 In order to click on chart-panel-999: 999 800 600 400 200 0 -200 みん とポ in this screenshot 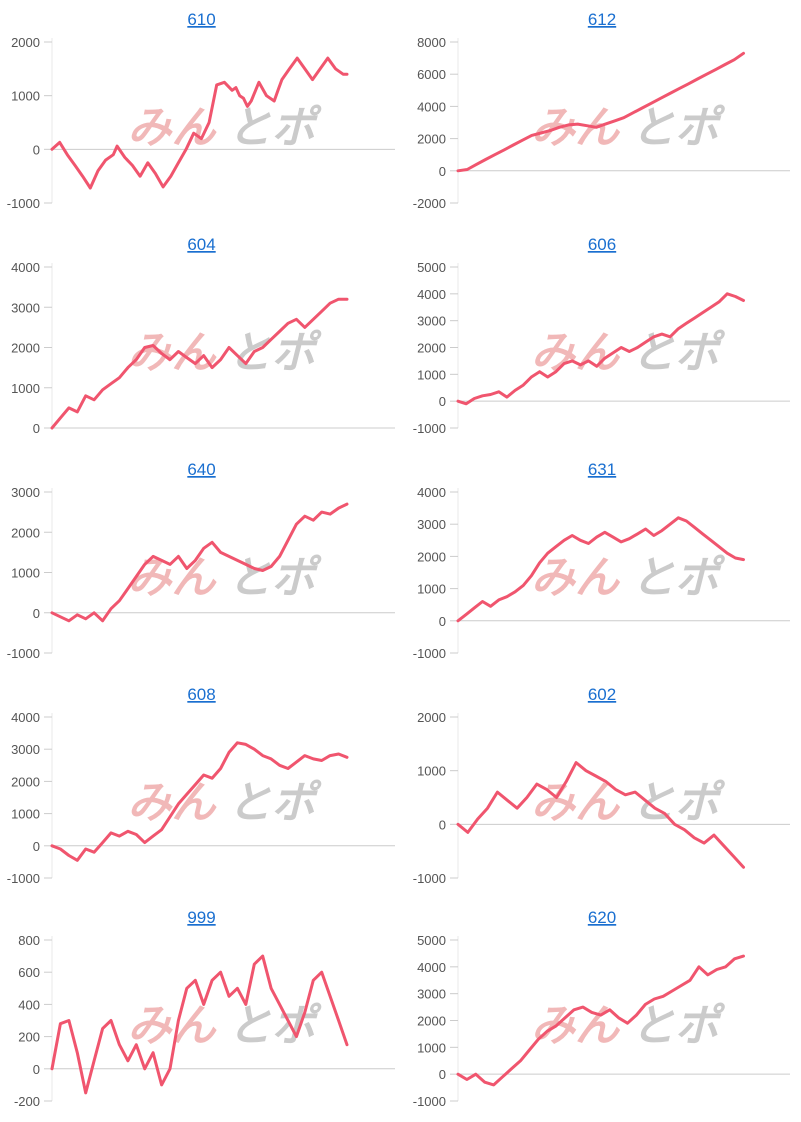, I will do `click(200, 1010)`.